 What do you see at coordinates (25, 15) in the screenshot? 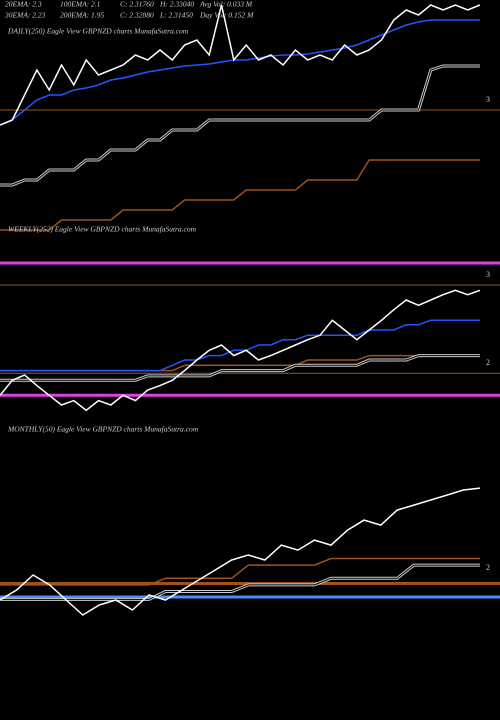
I see `header-stat: 30EMA: 2.23` at bounding box center [25, 15].